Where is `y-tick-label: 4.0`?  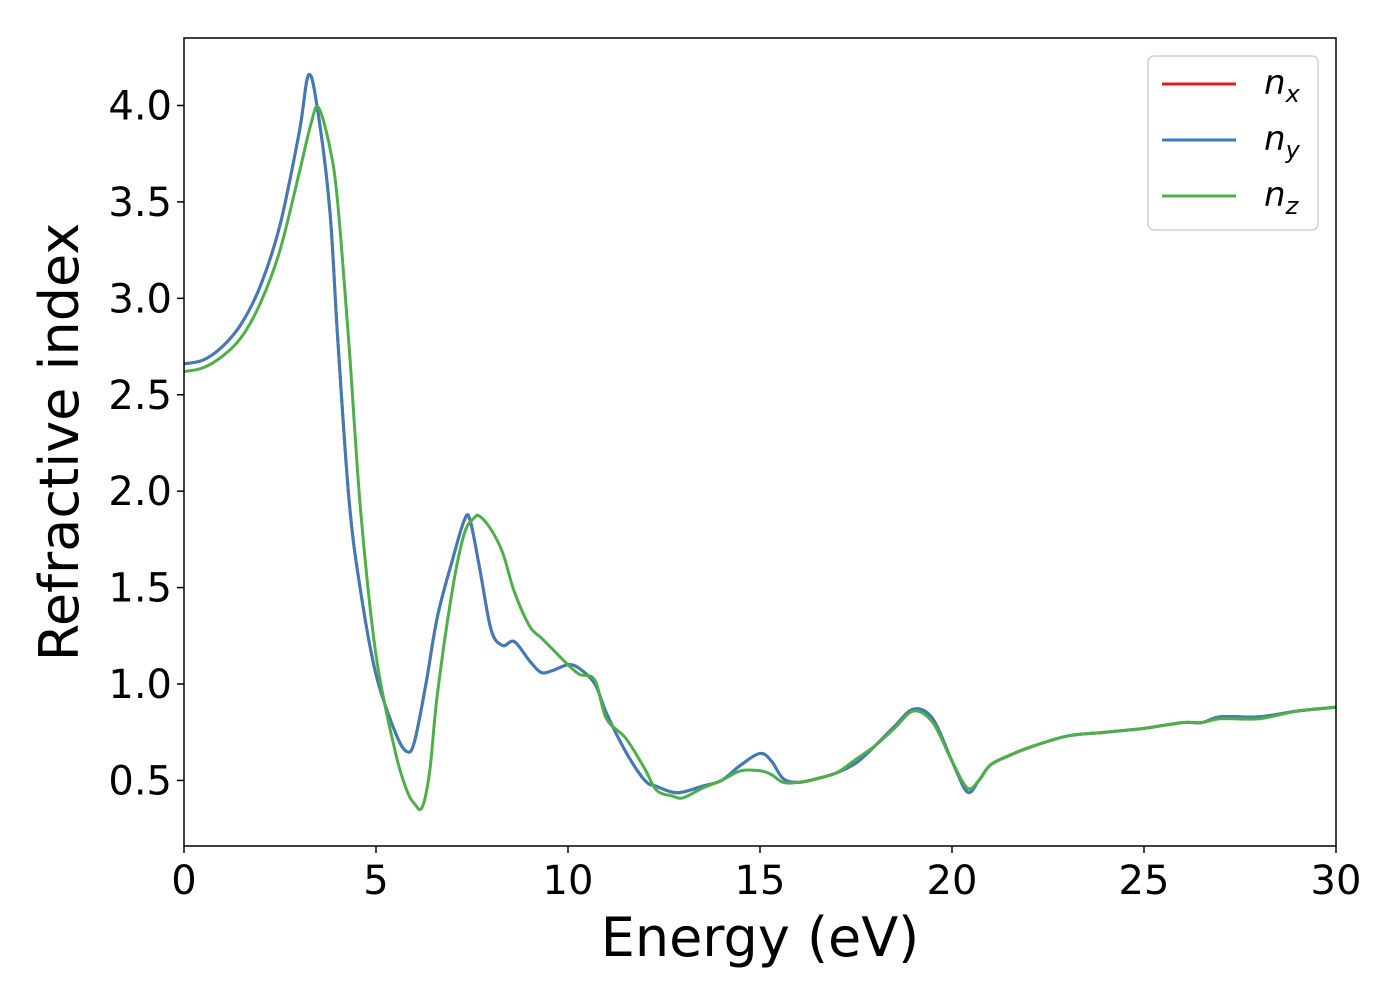
y-tick-label: 4.0 is located at coordinates (140, 106).